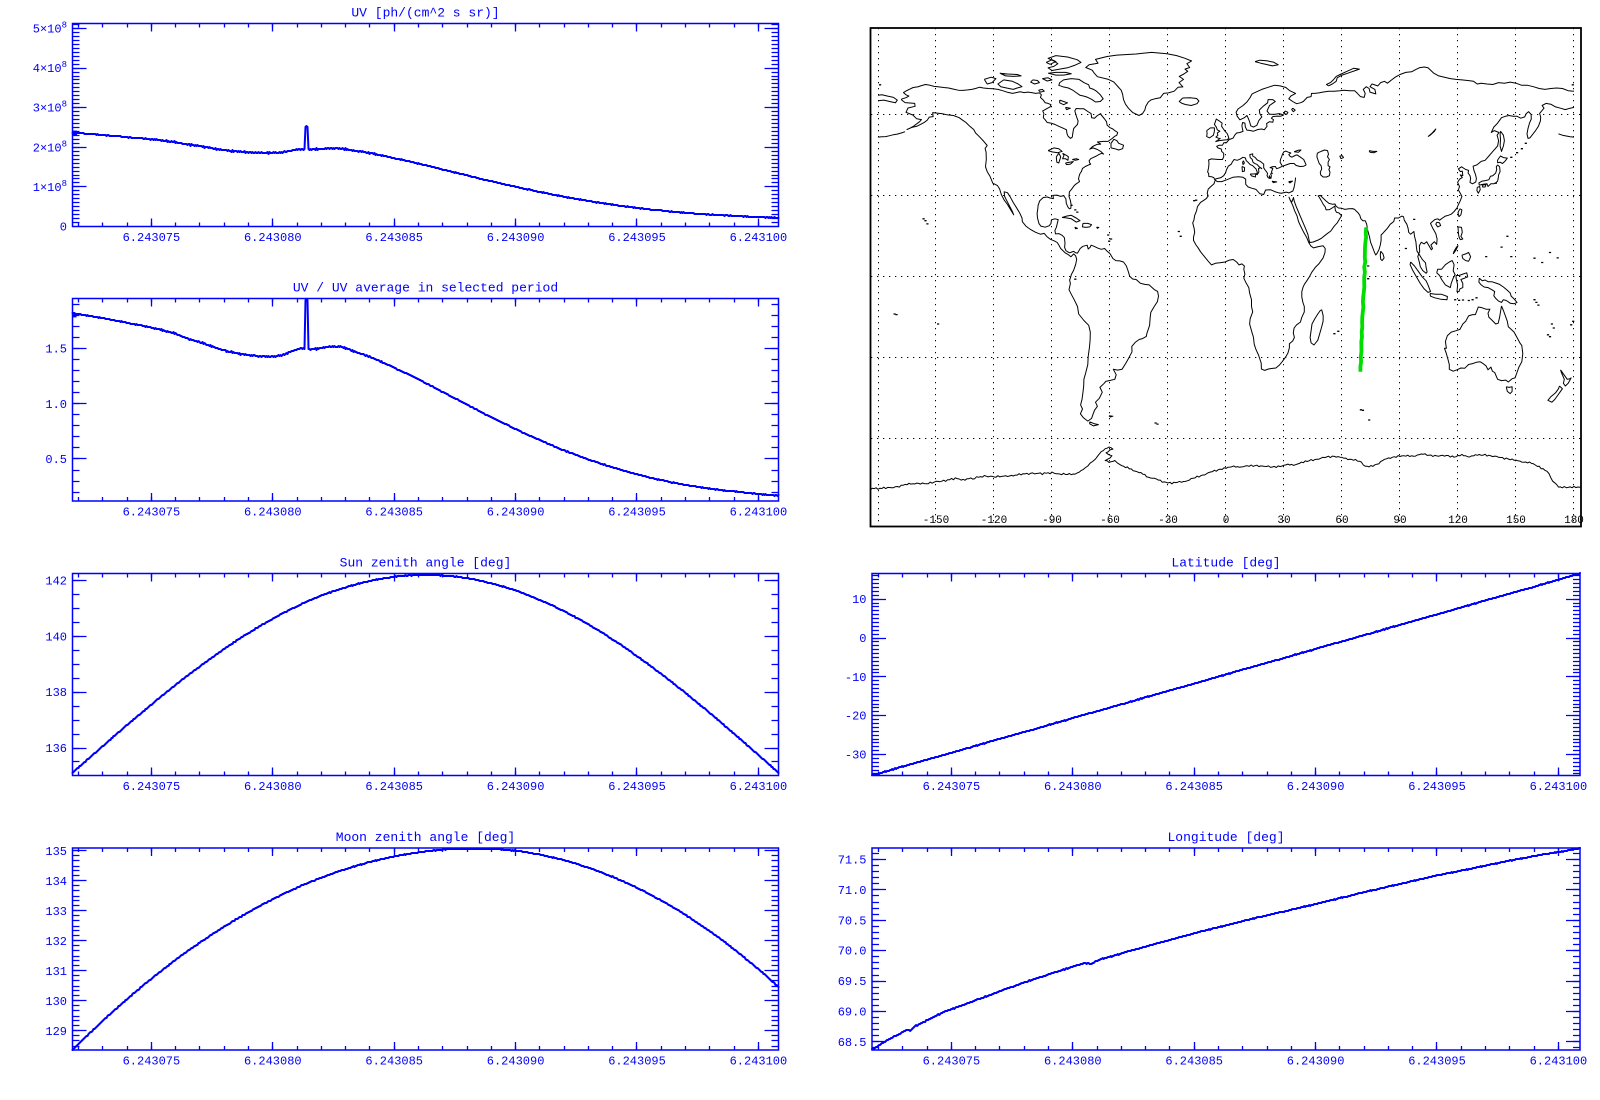  I want to click on svg-text: Sun zenith angle [deg], so click(426, 563).